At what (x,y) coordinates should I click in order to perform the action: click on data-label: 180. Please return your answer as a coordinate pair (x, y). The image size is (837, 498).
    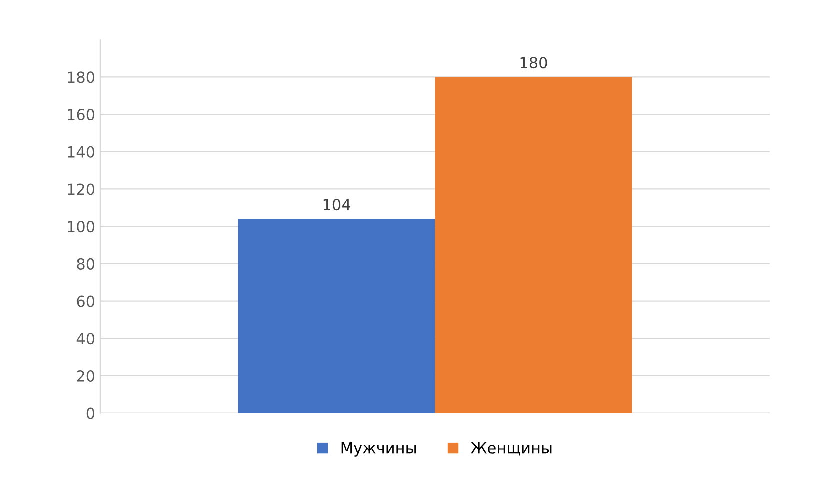
    Looking at the image, I should click on (534, 63).